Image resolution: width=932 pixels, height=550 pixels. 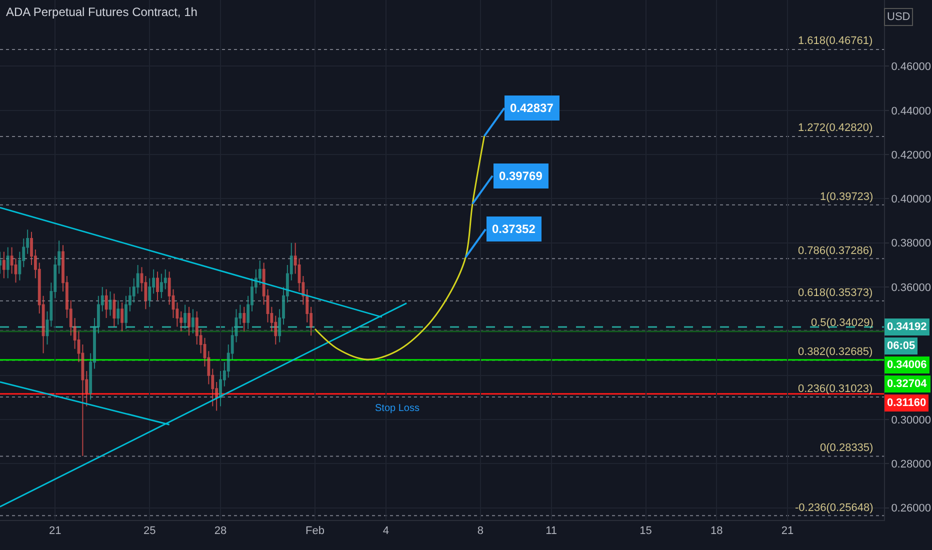 What do you see at coordinates (911, 508) in the screenshot?
I see `y-tick-label: 0.26000` at bounding box center [911, 508].